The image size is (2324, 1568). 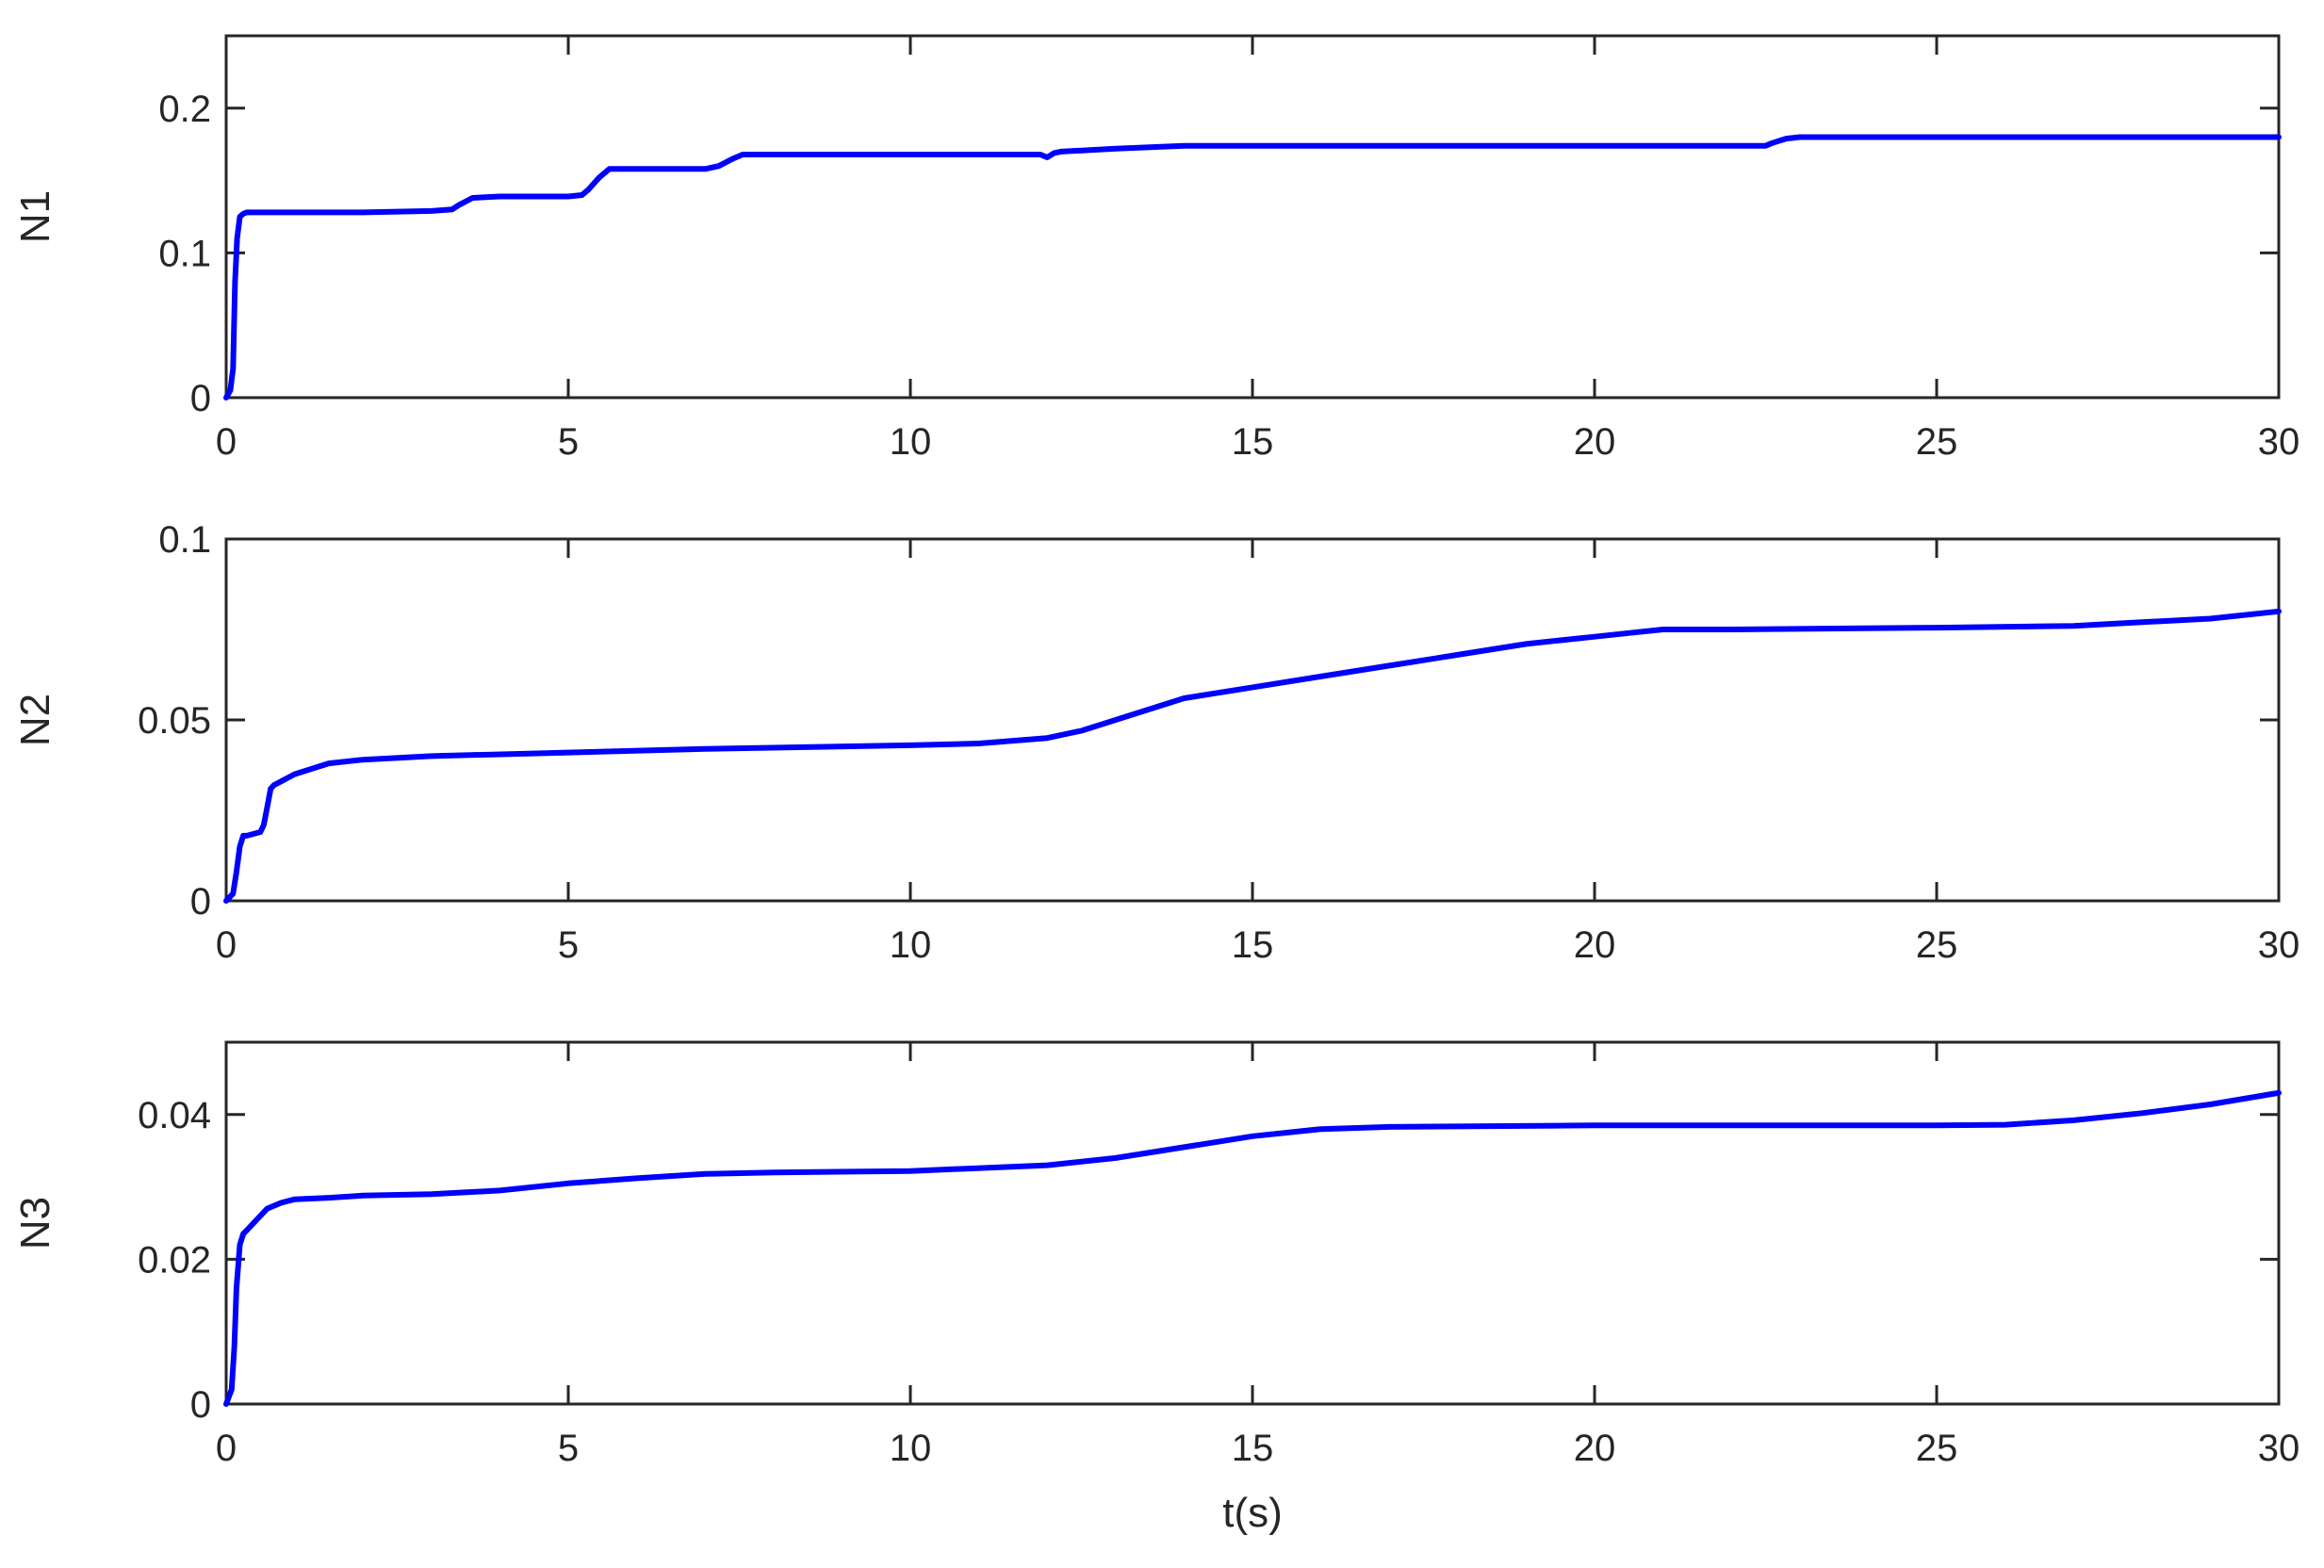 I want to click on y-tick-label: 0.2, so click(x=184, y=110).